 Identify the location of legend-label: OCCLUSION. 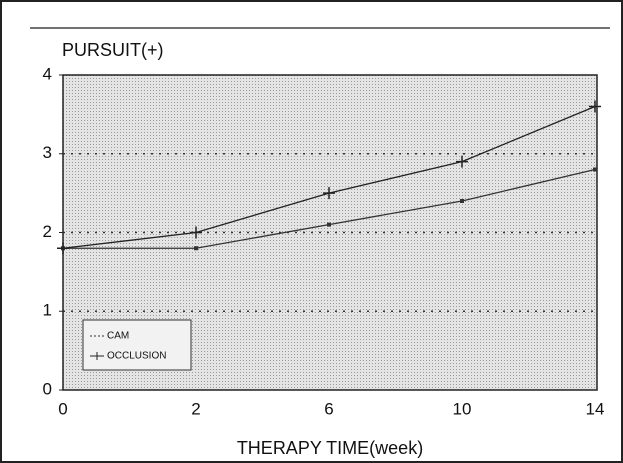
(136, 356).